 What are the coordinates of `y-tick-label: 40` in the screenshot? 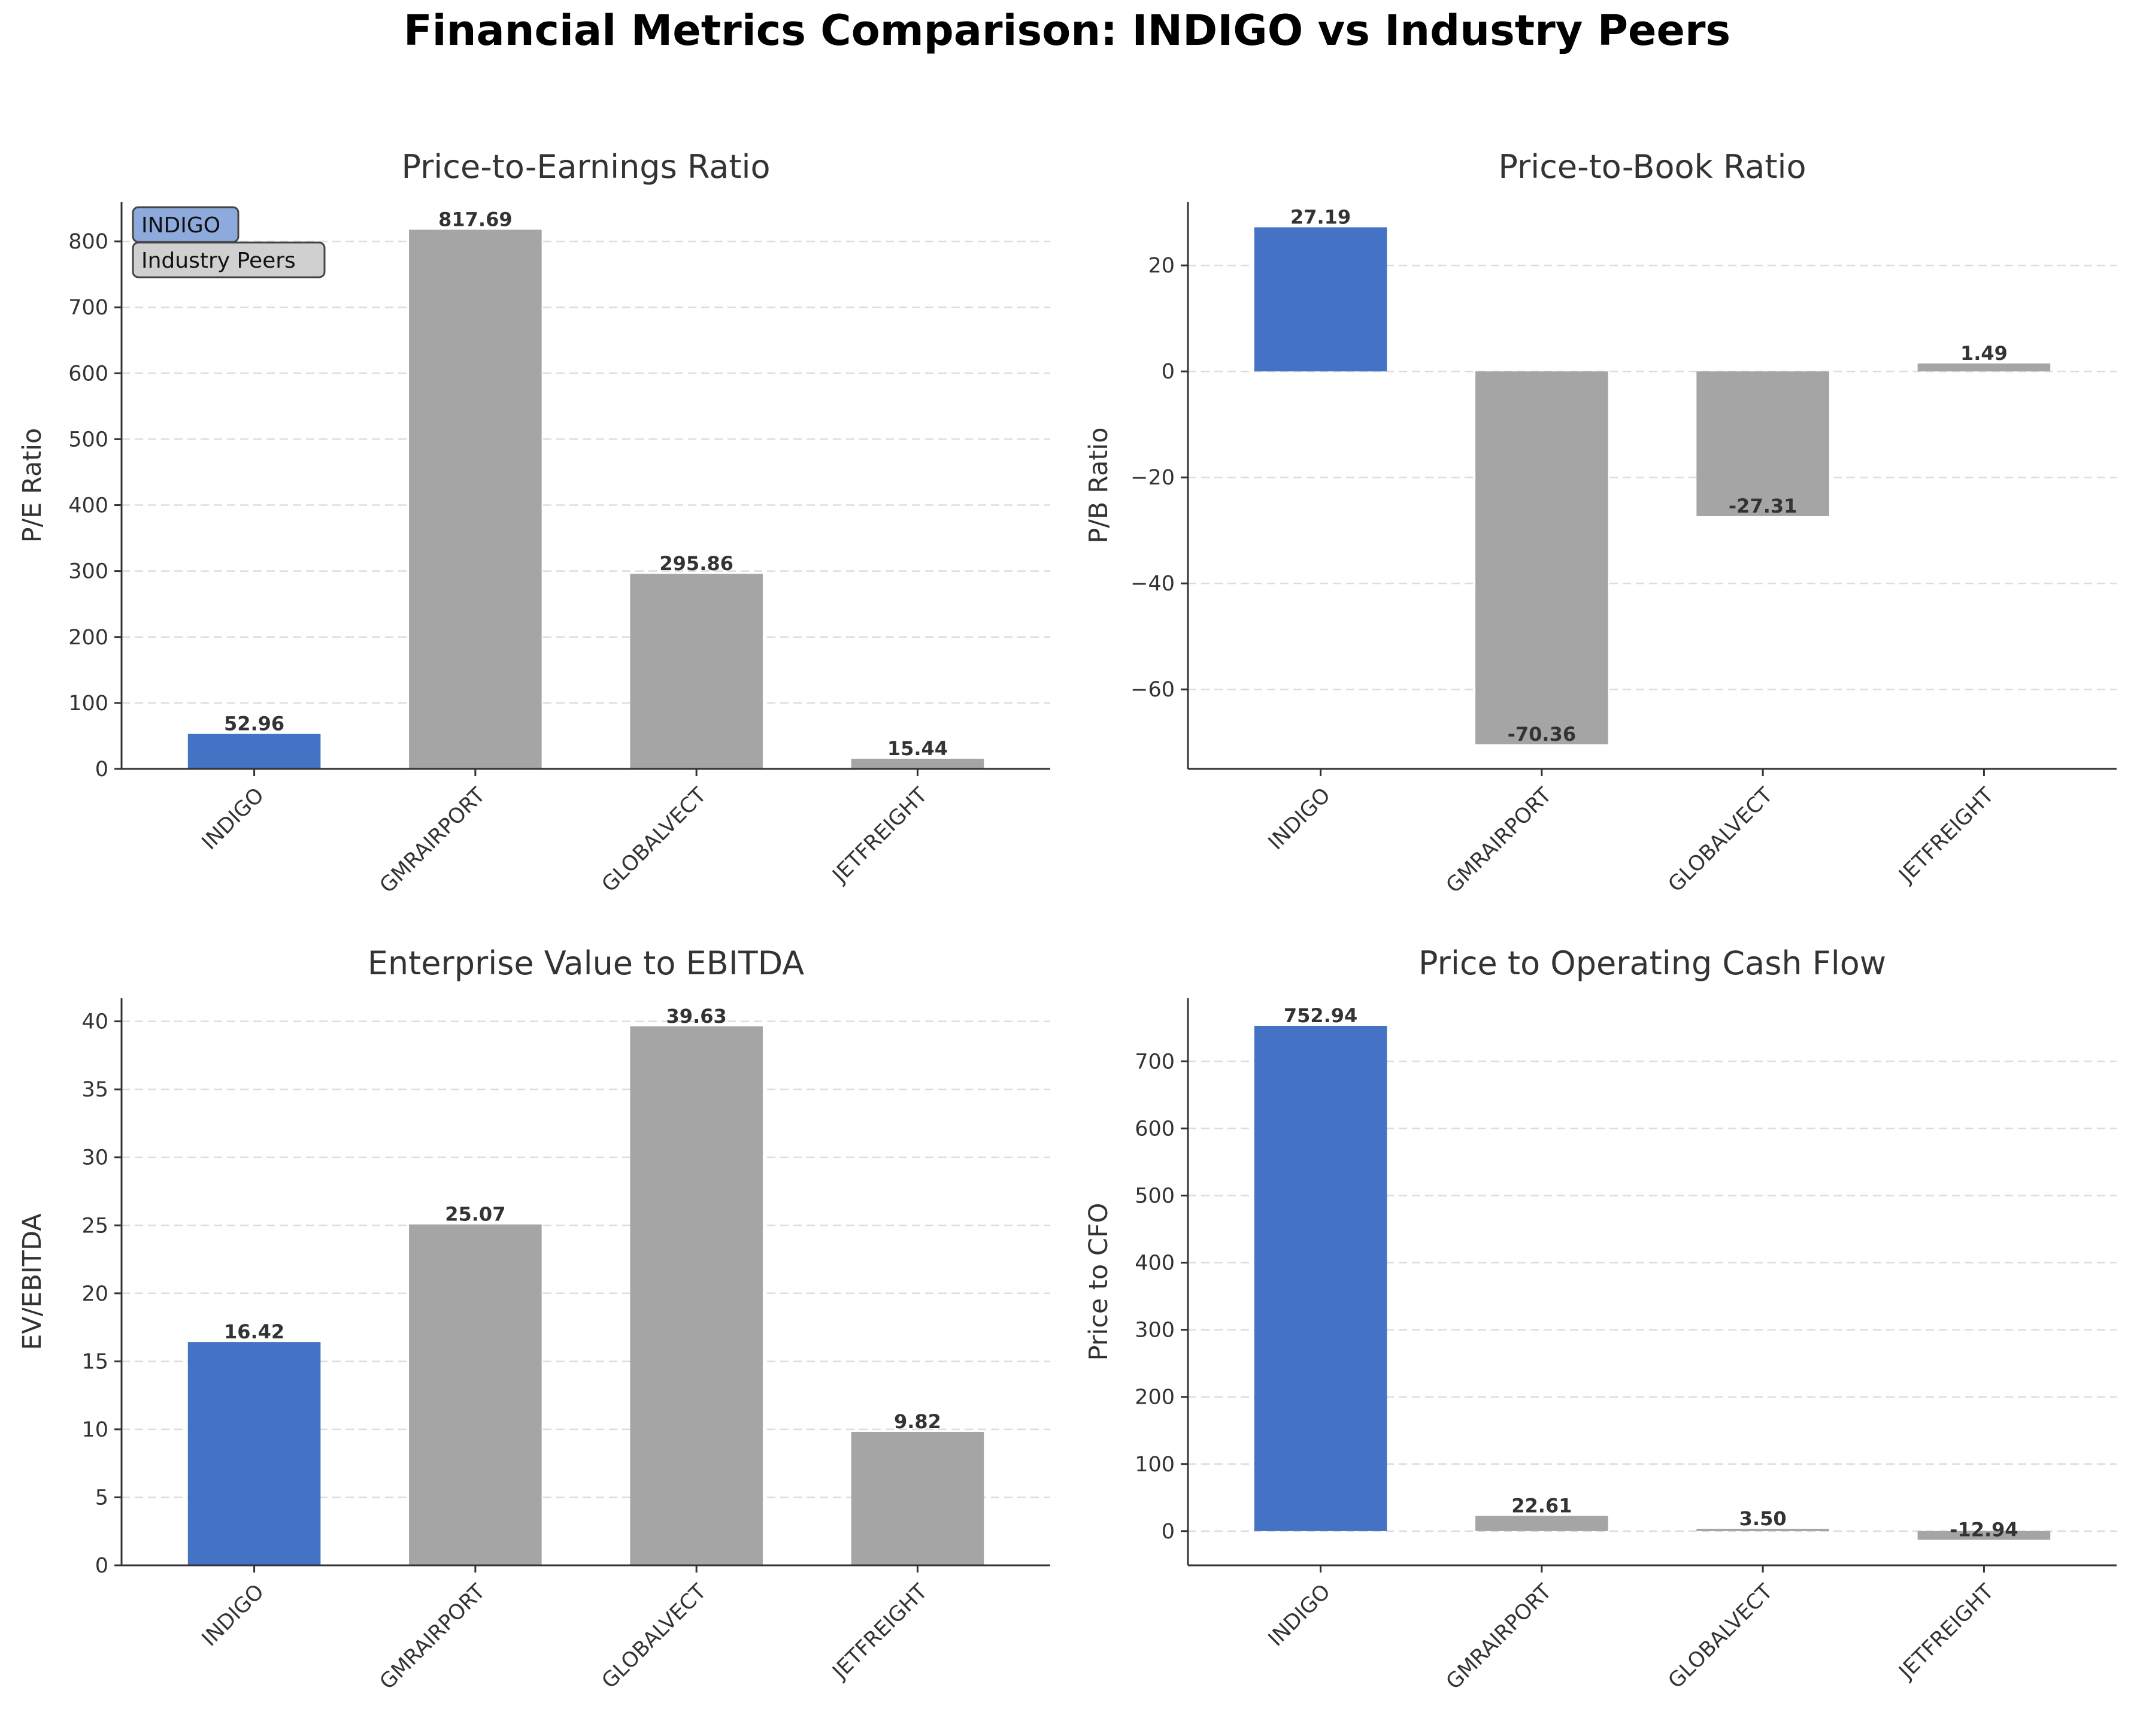 It's located at (94, 1022).